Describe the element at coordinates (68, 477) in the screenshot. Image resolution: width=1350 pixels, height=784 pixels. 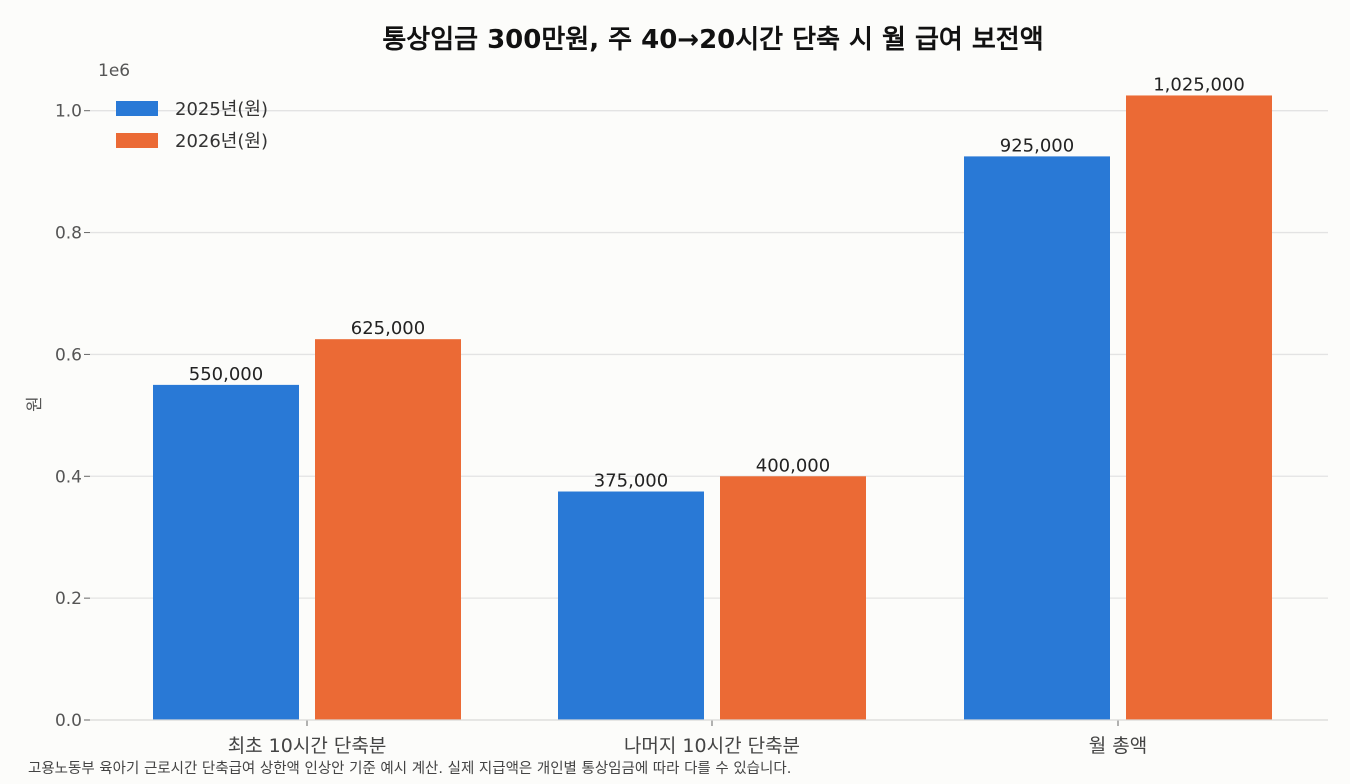
I see `y-tick-label: 0.4` at that location.